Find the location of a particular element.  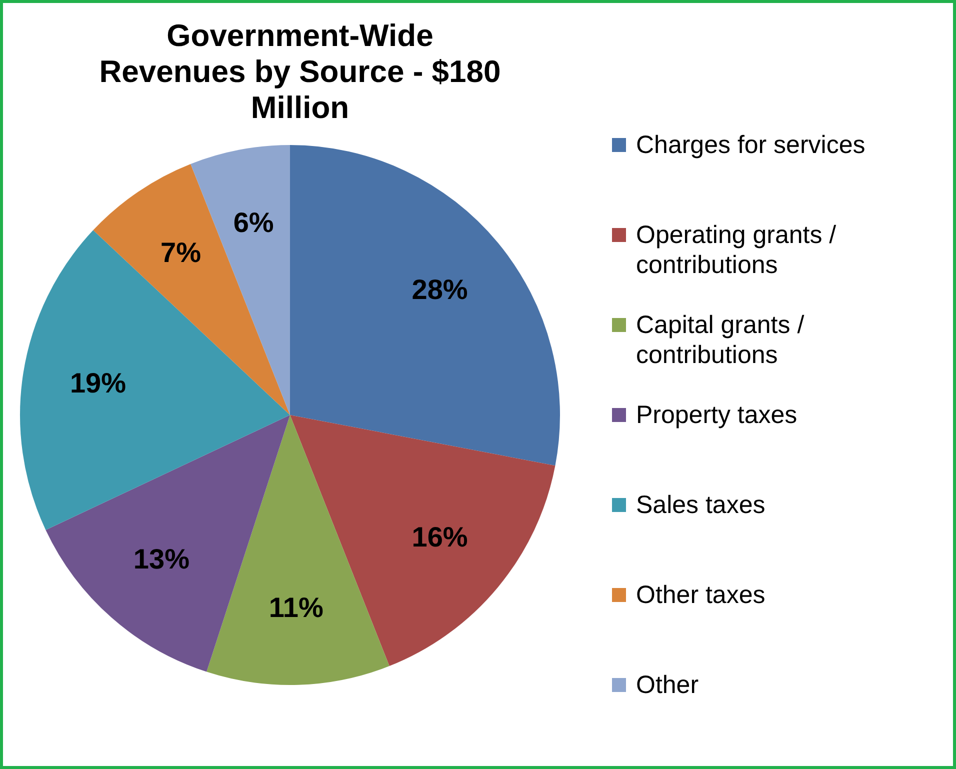

data-label: 16% is located at coordinates (440, 537).